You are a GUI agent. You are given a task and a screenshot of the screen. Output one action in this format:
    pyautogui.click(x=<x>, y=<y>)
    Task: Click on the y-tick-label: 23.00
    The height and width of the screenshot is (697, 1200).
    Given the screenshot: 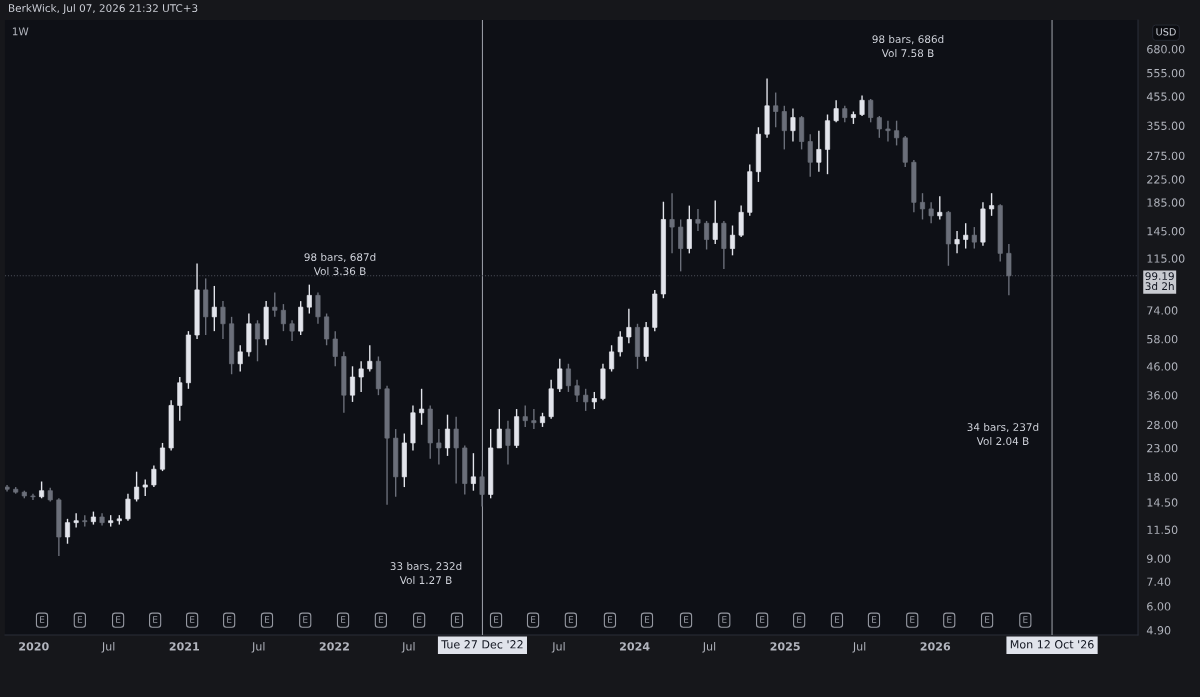 What is the action you would take?
    pyautogui.click(x=1162, y=448)
    